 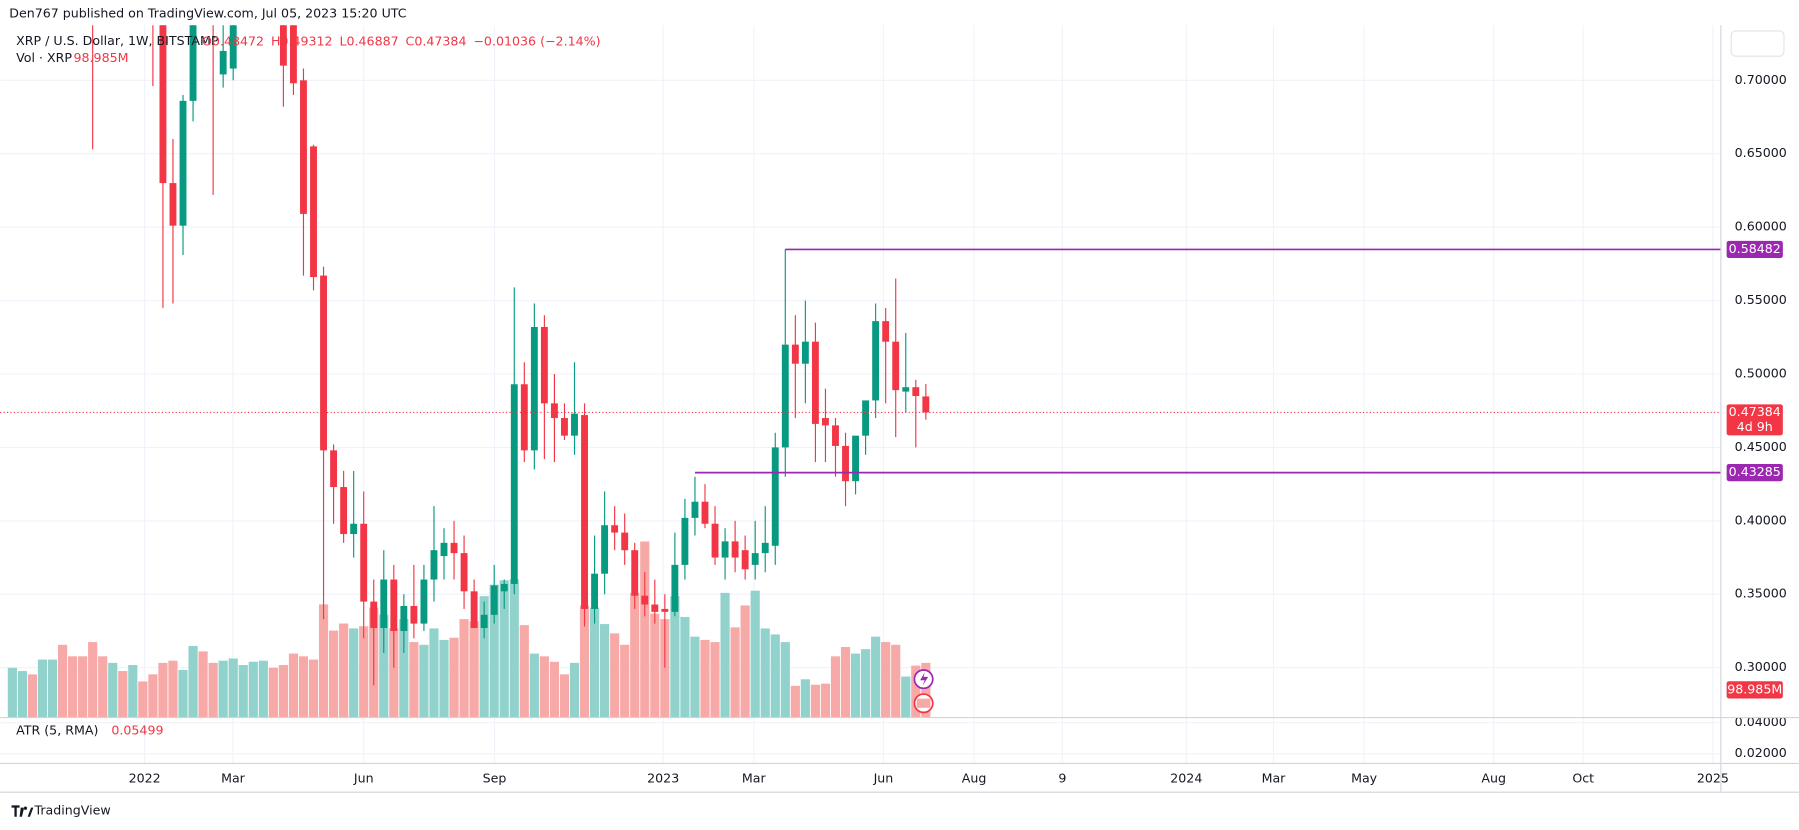 I want to click on level-label: 0.58482, so click(x=1755, y=248).